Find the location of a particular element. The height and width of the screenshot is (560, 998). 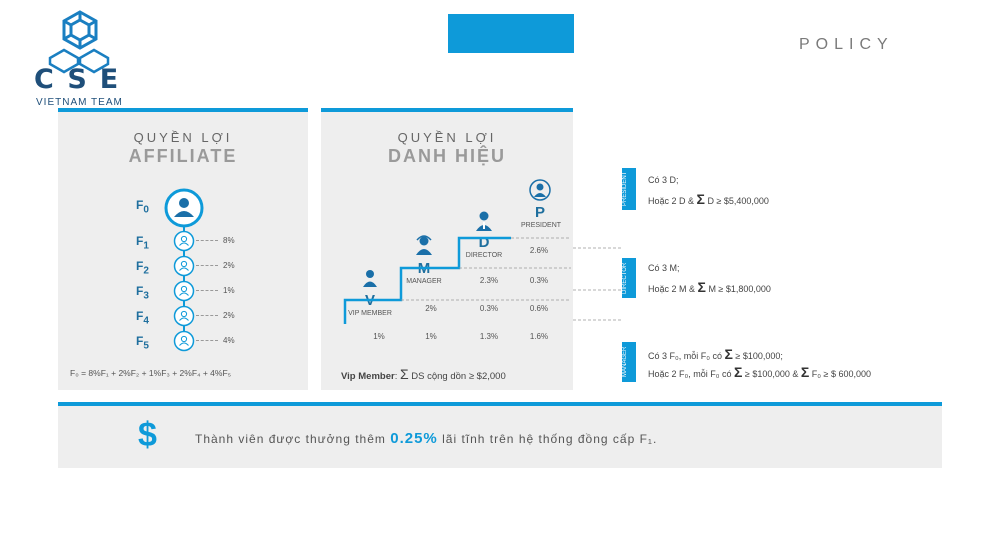

level-label-f2: F2 is located at coordinates (142, 268).